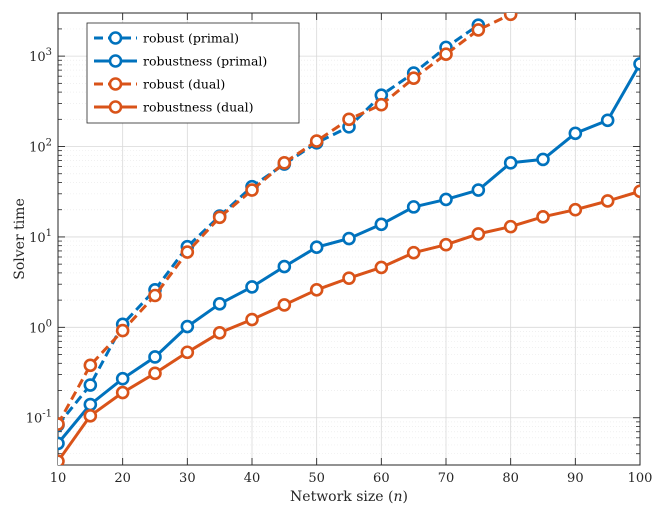 This screenshot has width=655, height=508. What do you see at coordinates (20, 239) in the screenshot?
I see `y-axis-label: Solver time` at bounding box center [20, 239].